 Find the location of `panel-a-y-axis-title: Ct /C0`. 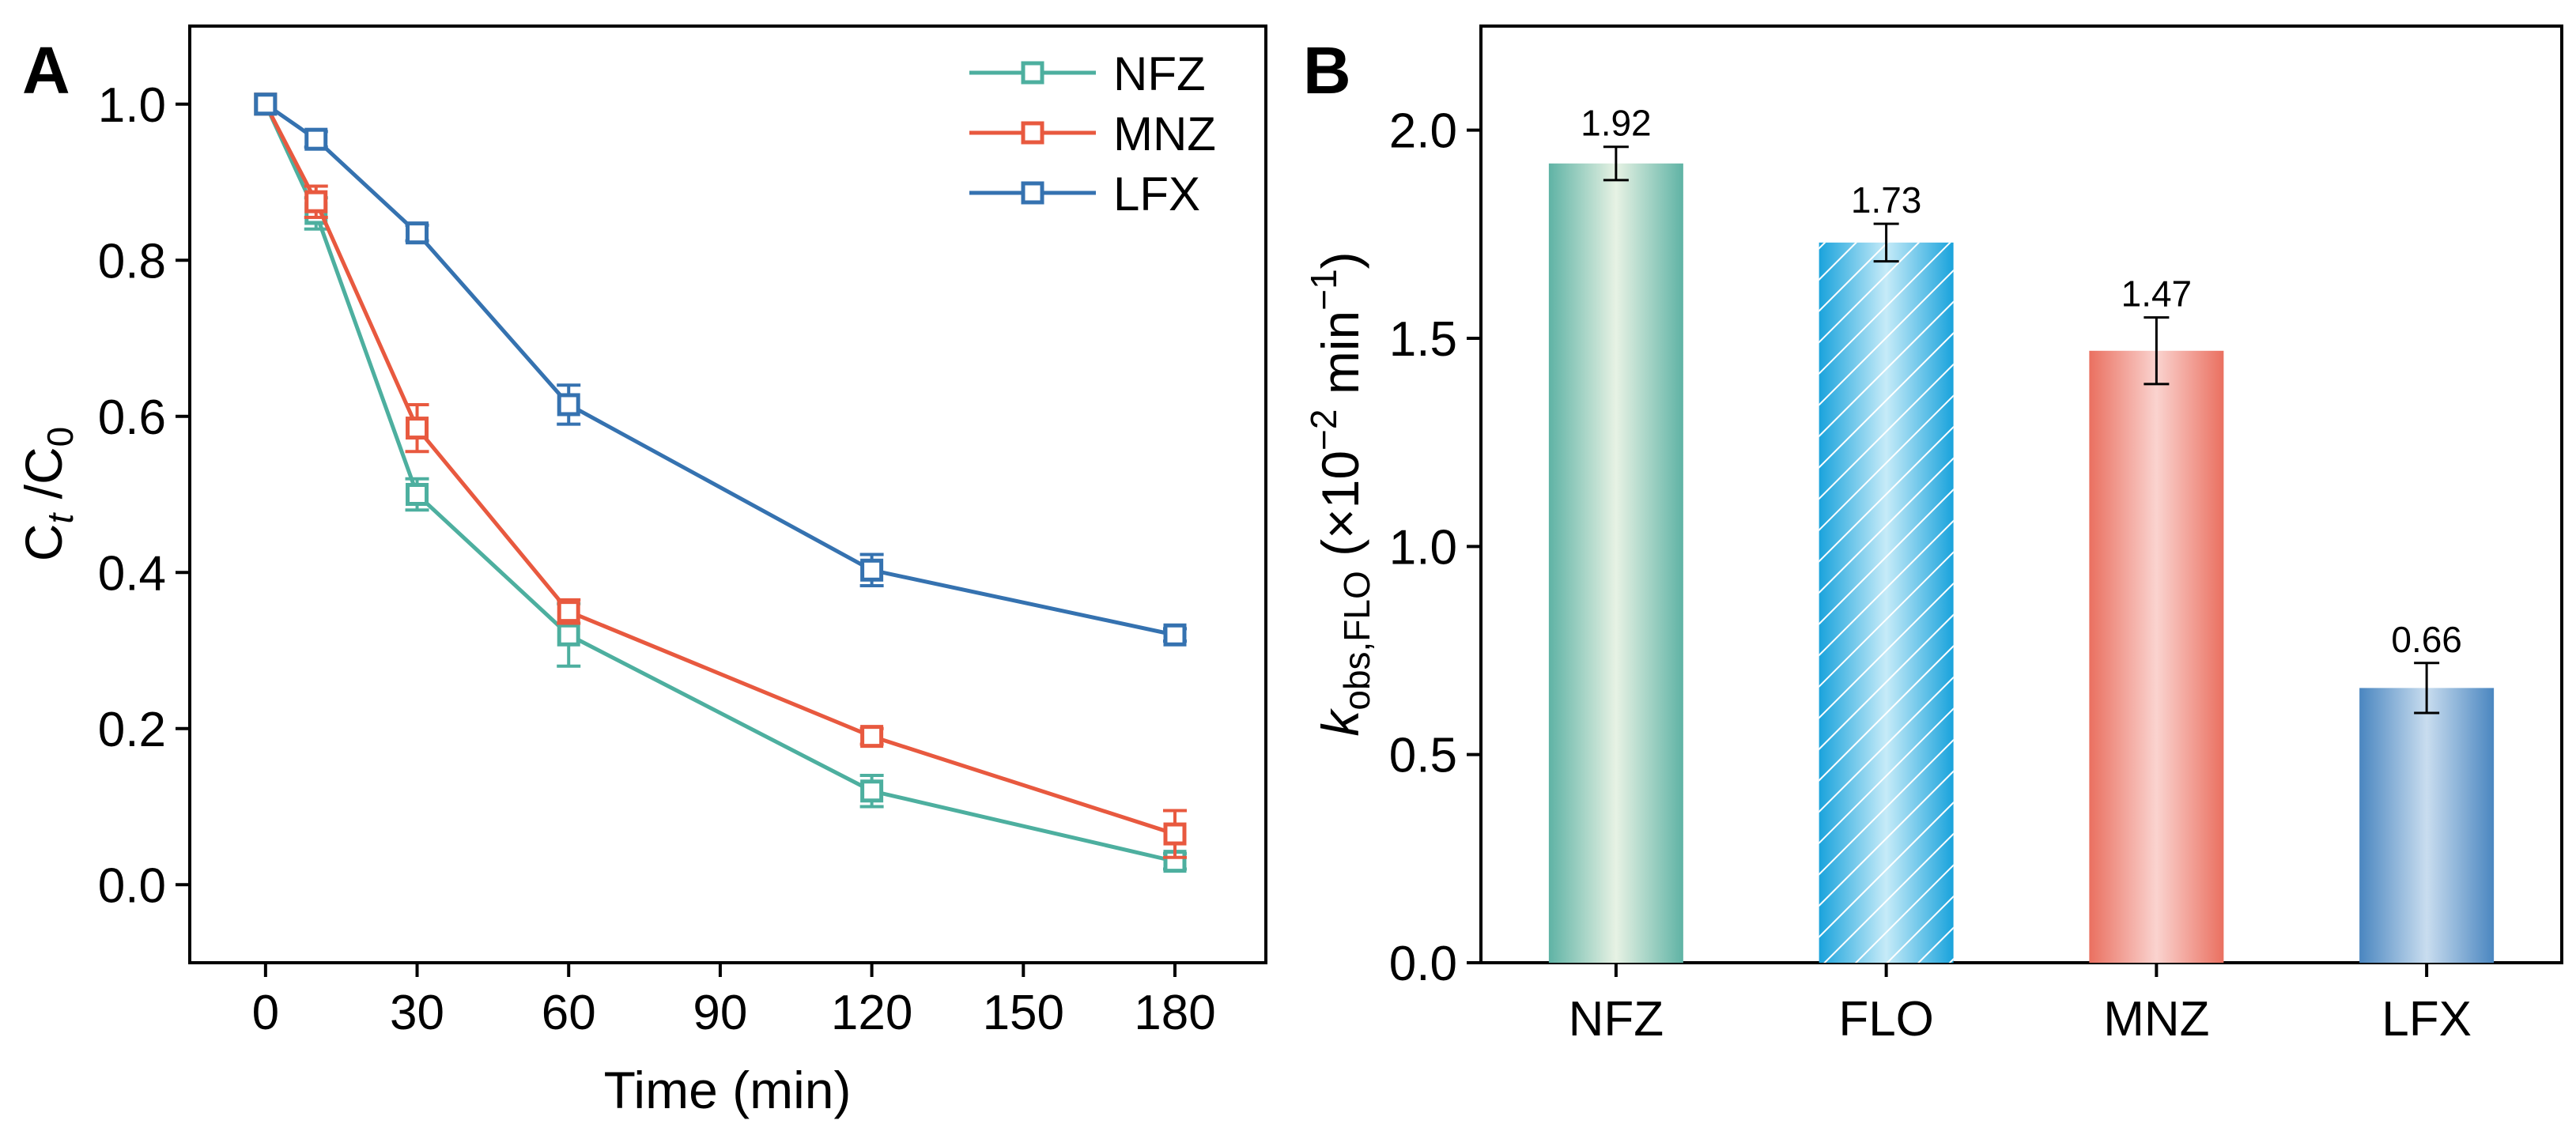

panel-a-y-axis-title: Ct /C0 is located at coordinates (47, 494).